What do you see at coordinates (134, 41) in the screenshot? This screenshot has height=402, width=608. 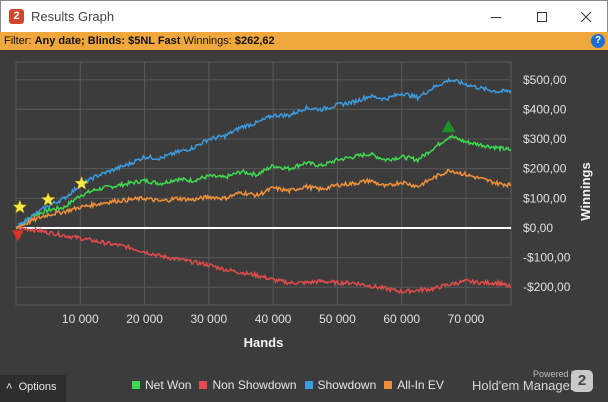 I see `filter-blinds: Blinds: $5NL Fast` at bounding box center [134, 41].